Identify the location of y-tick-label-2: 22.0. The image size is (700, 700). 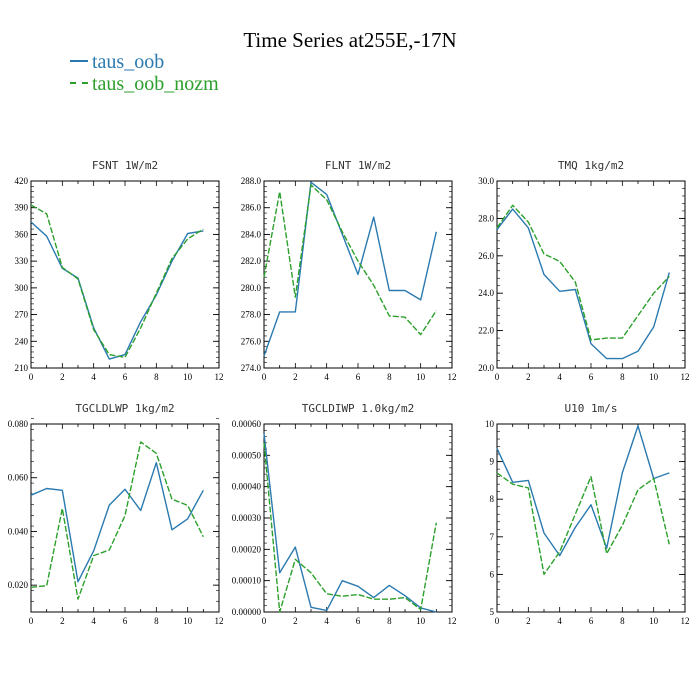
(486, 331).